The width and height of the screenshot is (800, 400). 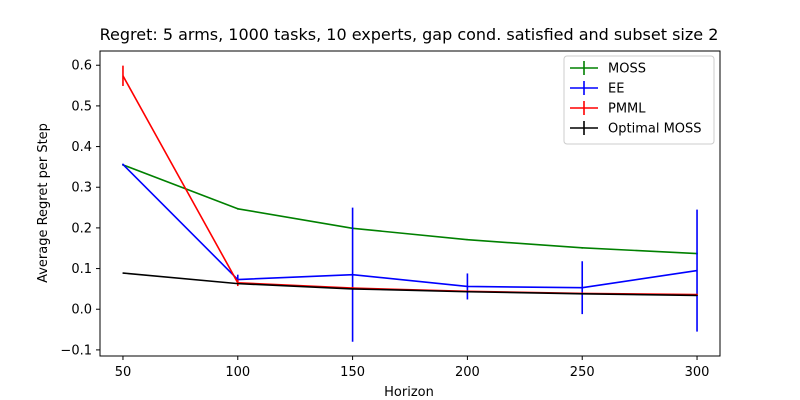 What do you see at coordinates (81, 228) in the screenshot?
I see `y-tick-label: 0.2` at bounding box center [81, 228].